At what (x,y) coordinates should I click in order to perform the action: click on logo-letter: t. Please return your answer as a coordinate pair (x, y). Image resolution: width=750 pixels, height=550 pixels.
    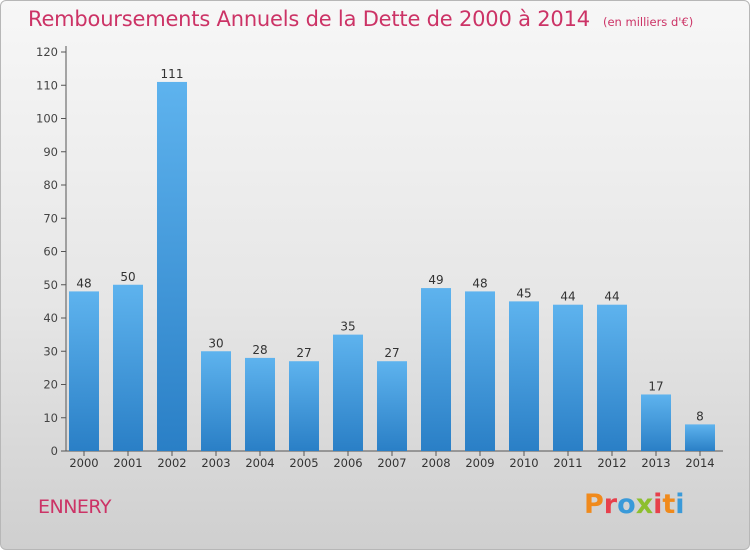
    Looking at the image, I should click on (669, 504).